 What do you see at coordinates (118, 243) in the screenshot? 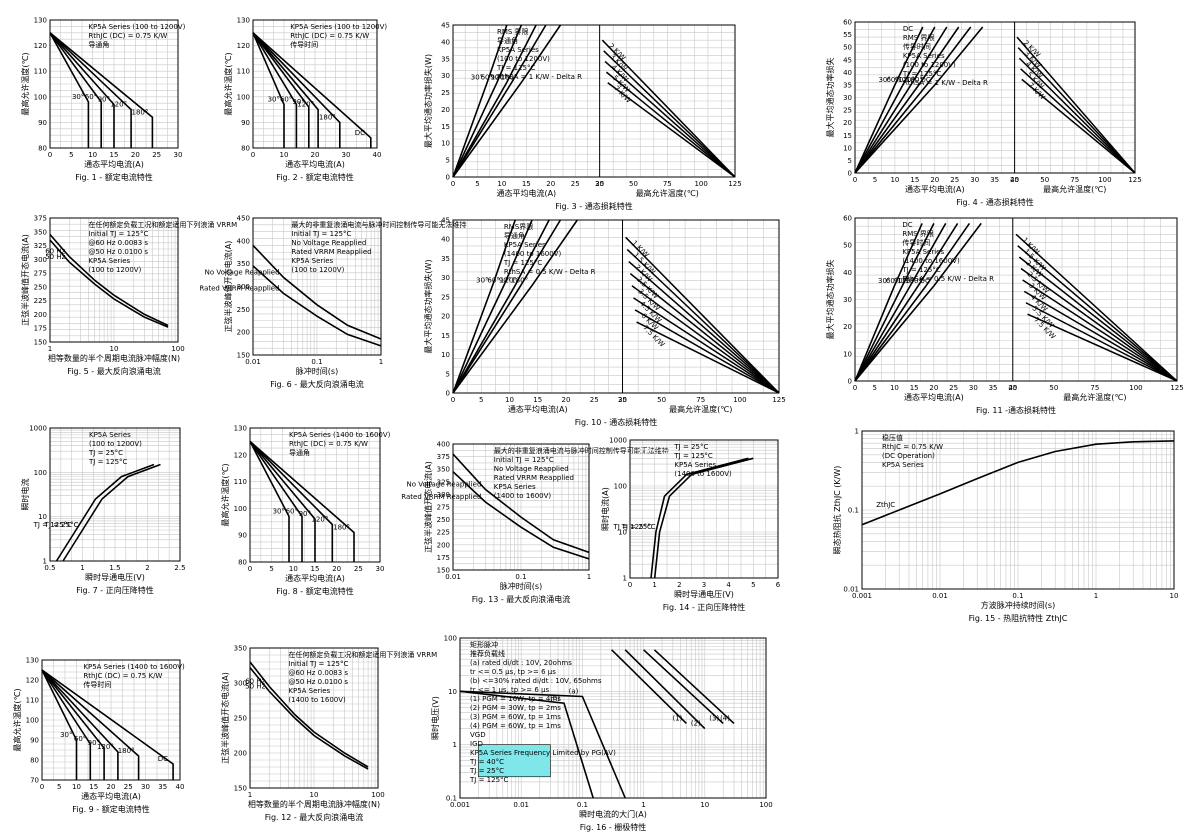
I see `fig5-note: @60 Hz 0.0083 s` at bounding box center [118, 243].